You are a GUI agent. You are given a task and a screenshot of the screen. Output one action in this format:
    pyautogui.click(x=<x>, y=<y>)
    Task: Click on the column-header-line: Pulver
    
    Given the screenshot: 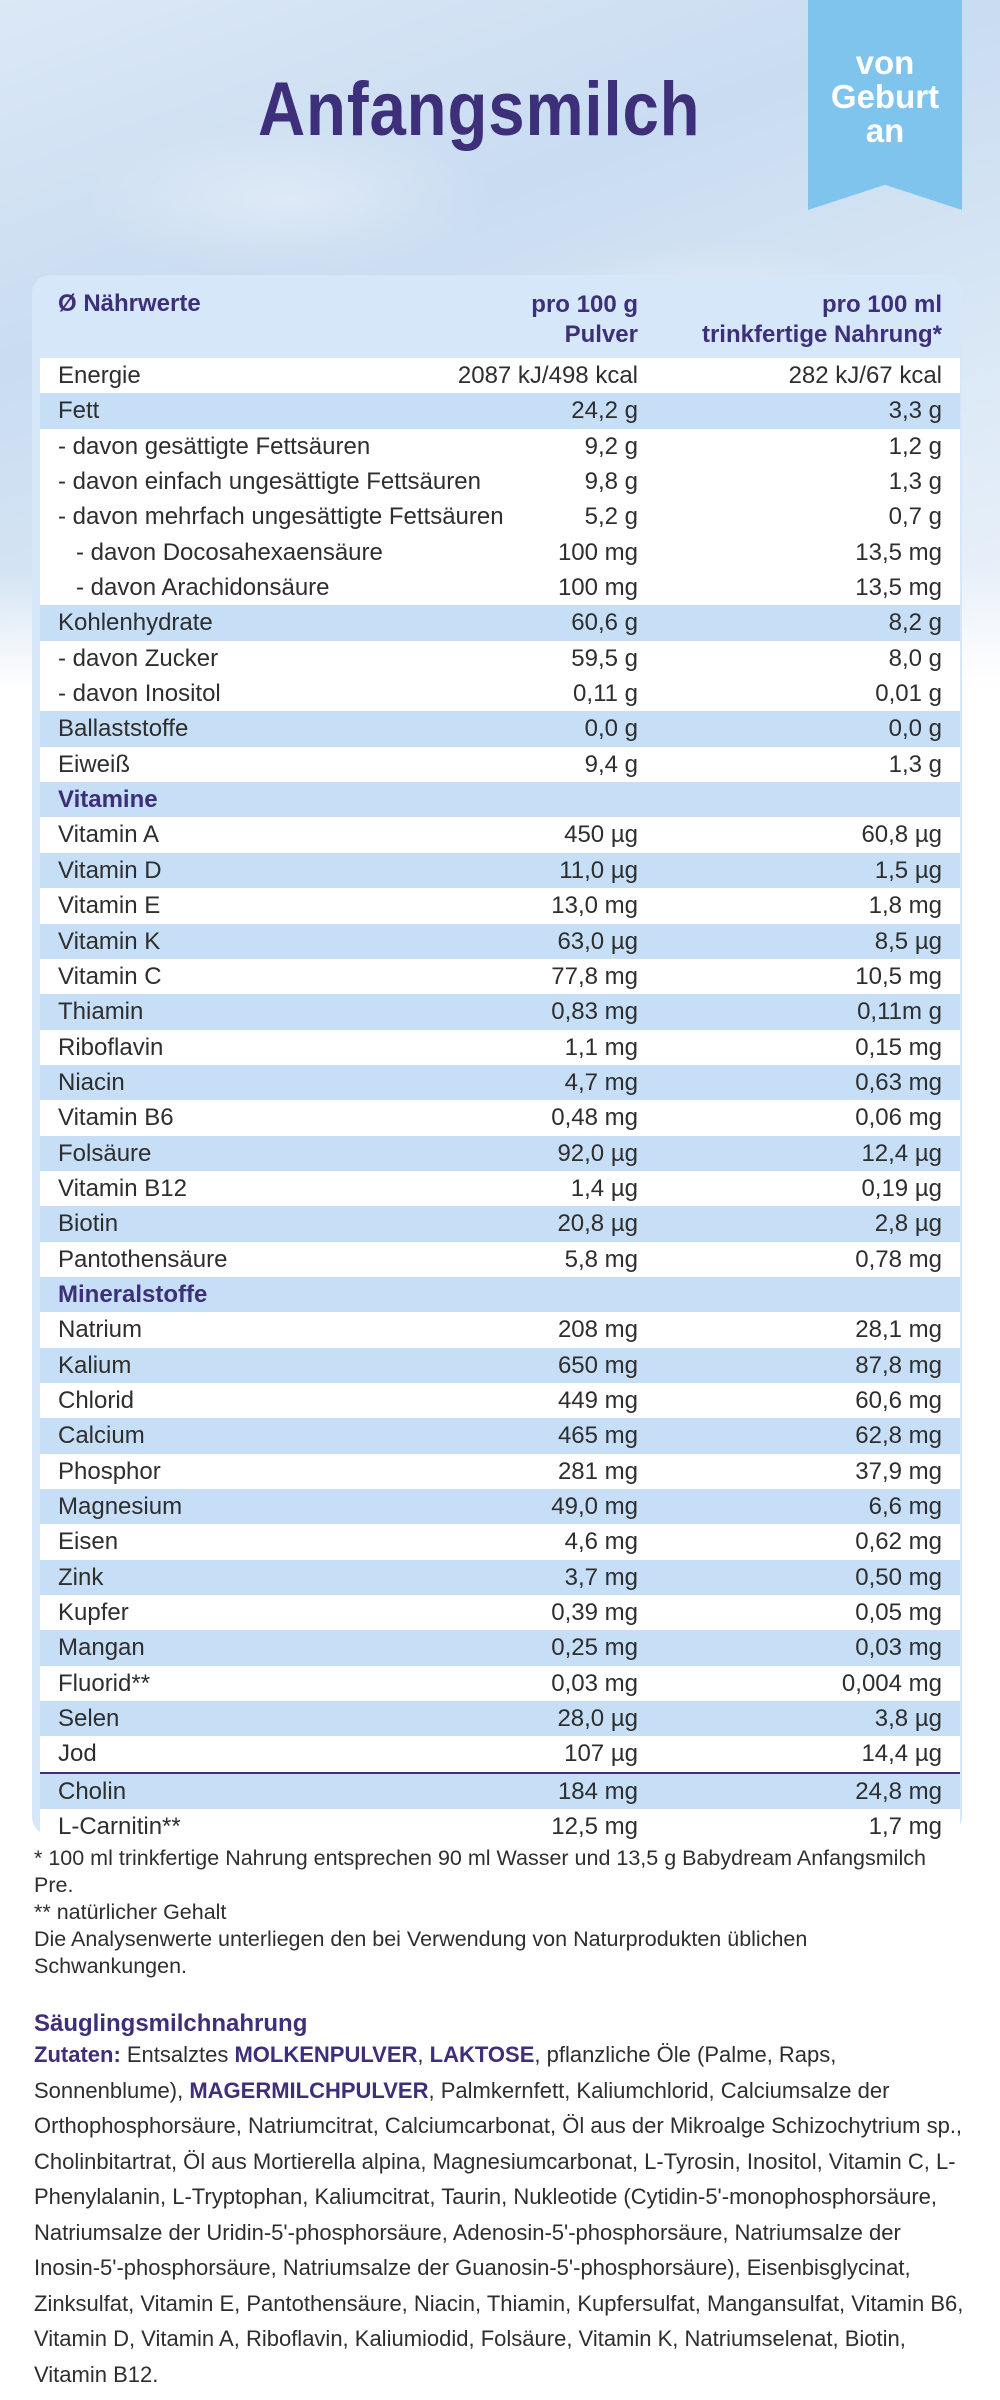 What is the action you would take?
    pyautogui.click(x=601, y=334)
    